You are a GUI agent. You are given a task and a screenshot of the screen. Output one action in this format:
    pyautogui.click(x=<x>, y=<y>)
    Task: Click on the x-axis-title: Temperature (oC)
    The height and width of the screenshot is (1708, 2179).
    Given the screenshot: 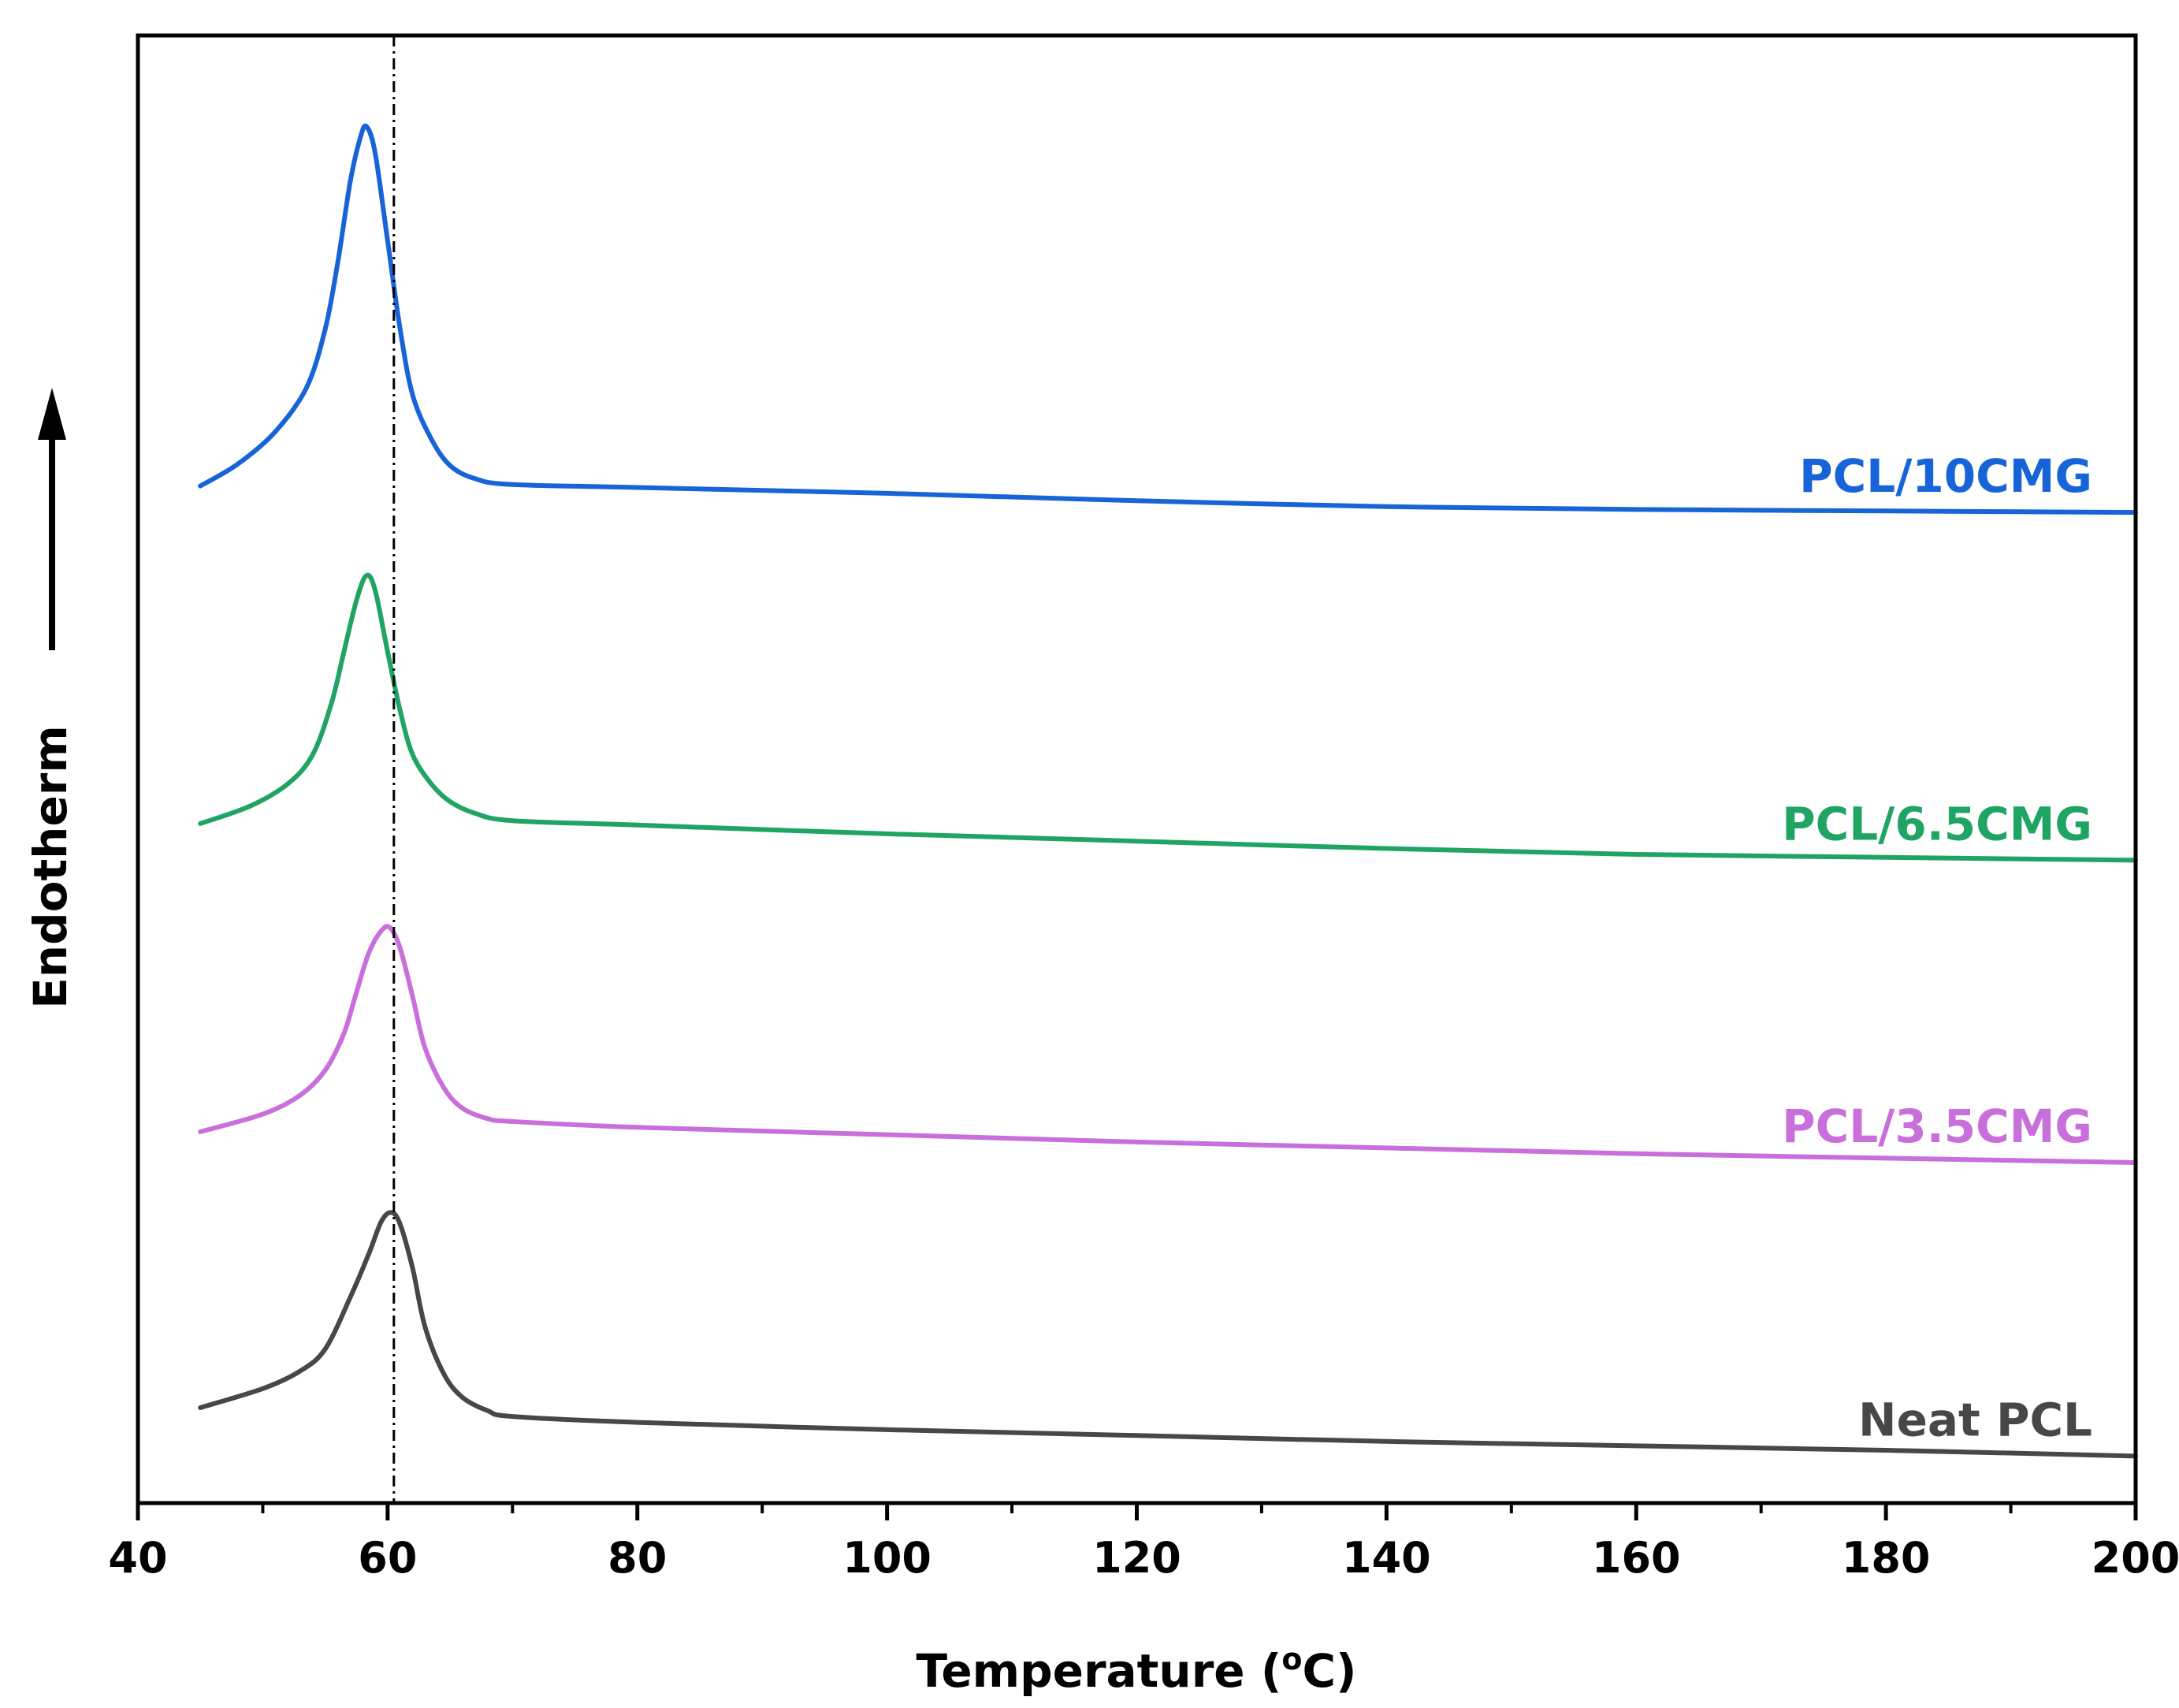 What is the action you would take?
    pyautogui.click(x=1136, y=1670)
    